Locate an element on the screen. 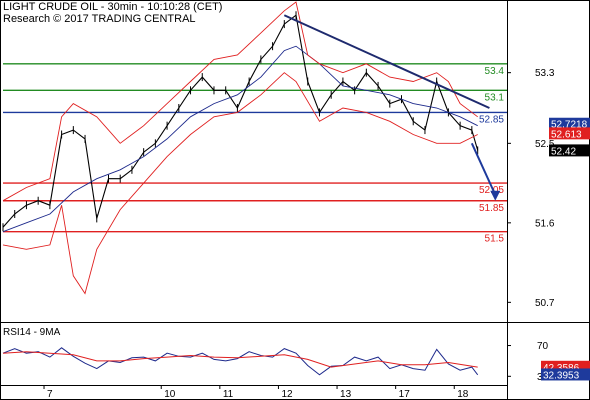 This screenshot has width=590, height=400. x-tick-label-4: 13 is located at coordinates (346, 394).